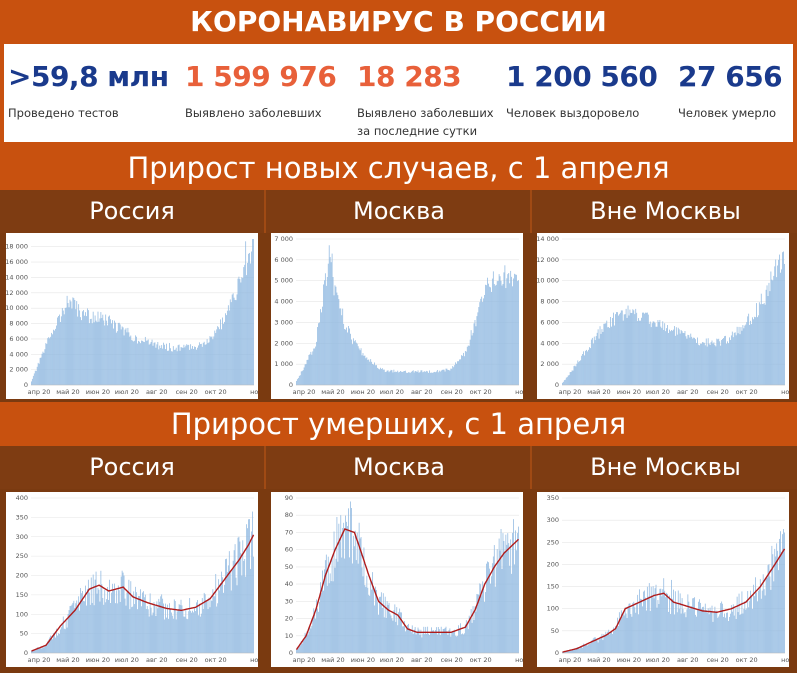 The image size is (797, 673). Describe the element at coordinates (17, 308) in the screenshot. I see `y-tick-label: 10 000` at that location.